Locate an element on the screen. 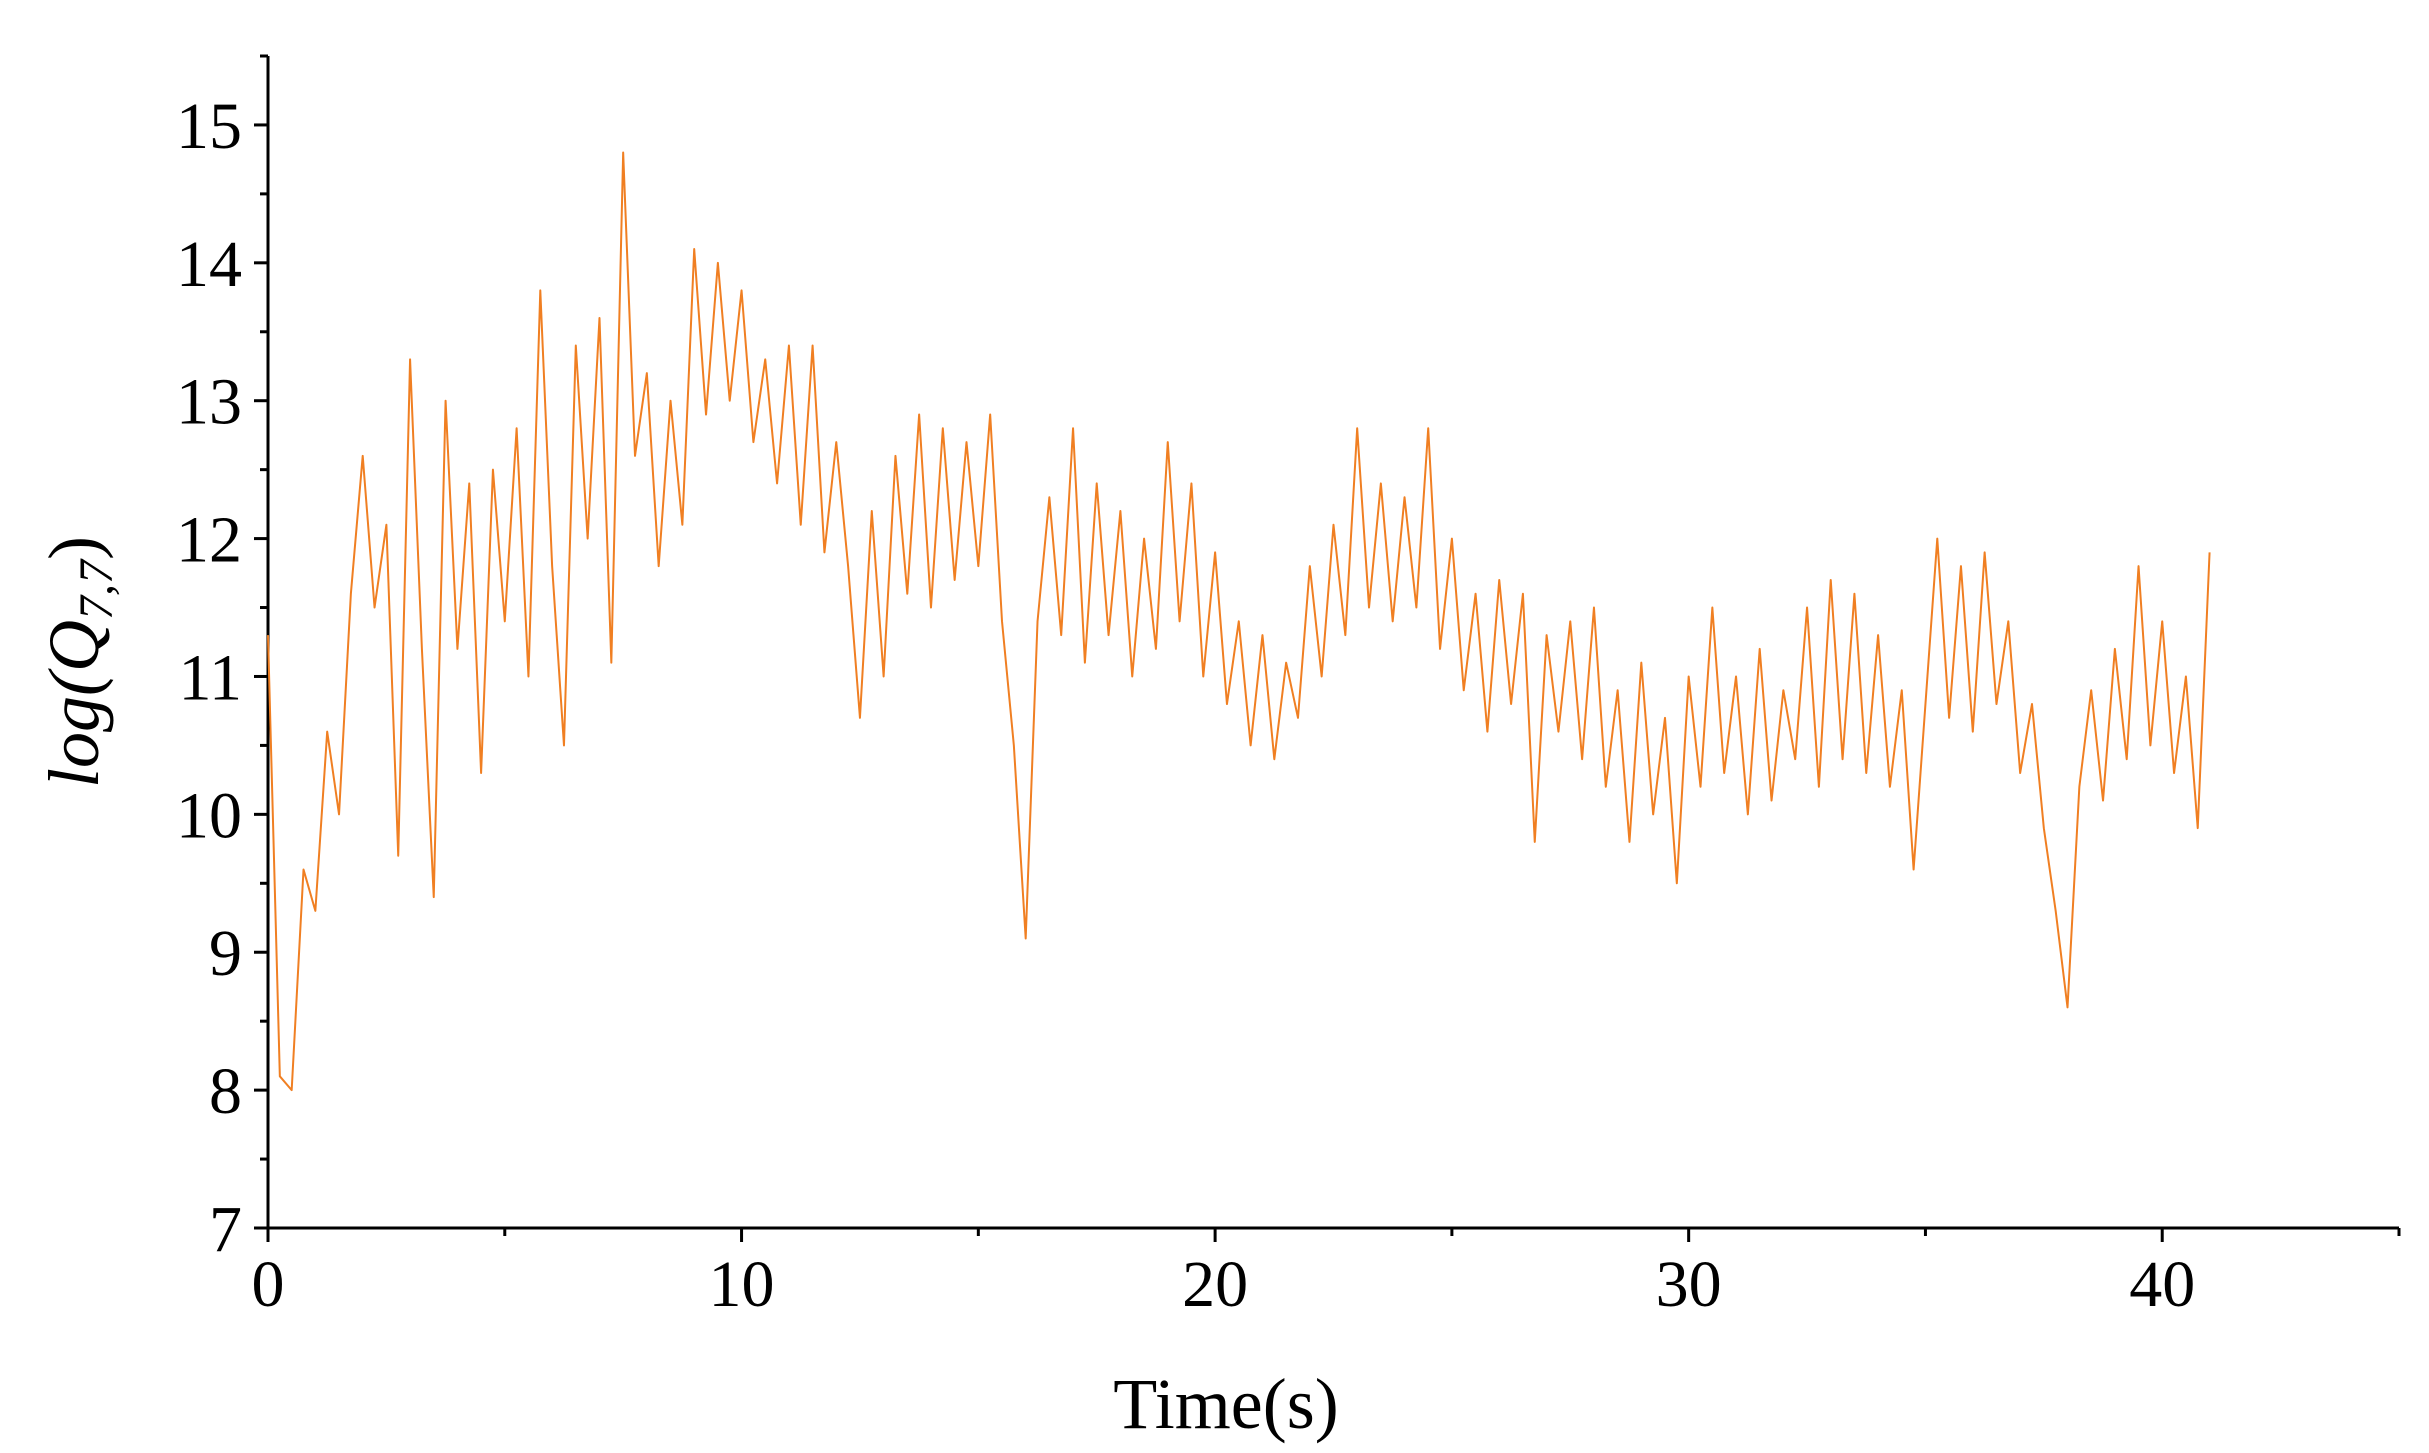 Image resolution: width=2429 pixels, height=1453 pixels. y-tick-label: 8 is located at coordinates (225, 1091).